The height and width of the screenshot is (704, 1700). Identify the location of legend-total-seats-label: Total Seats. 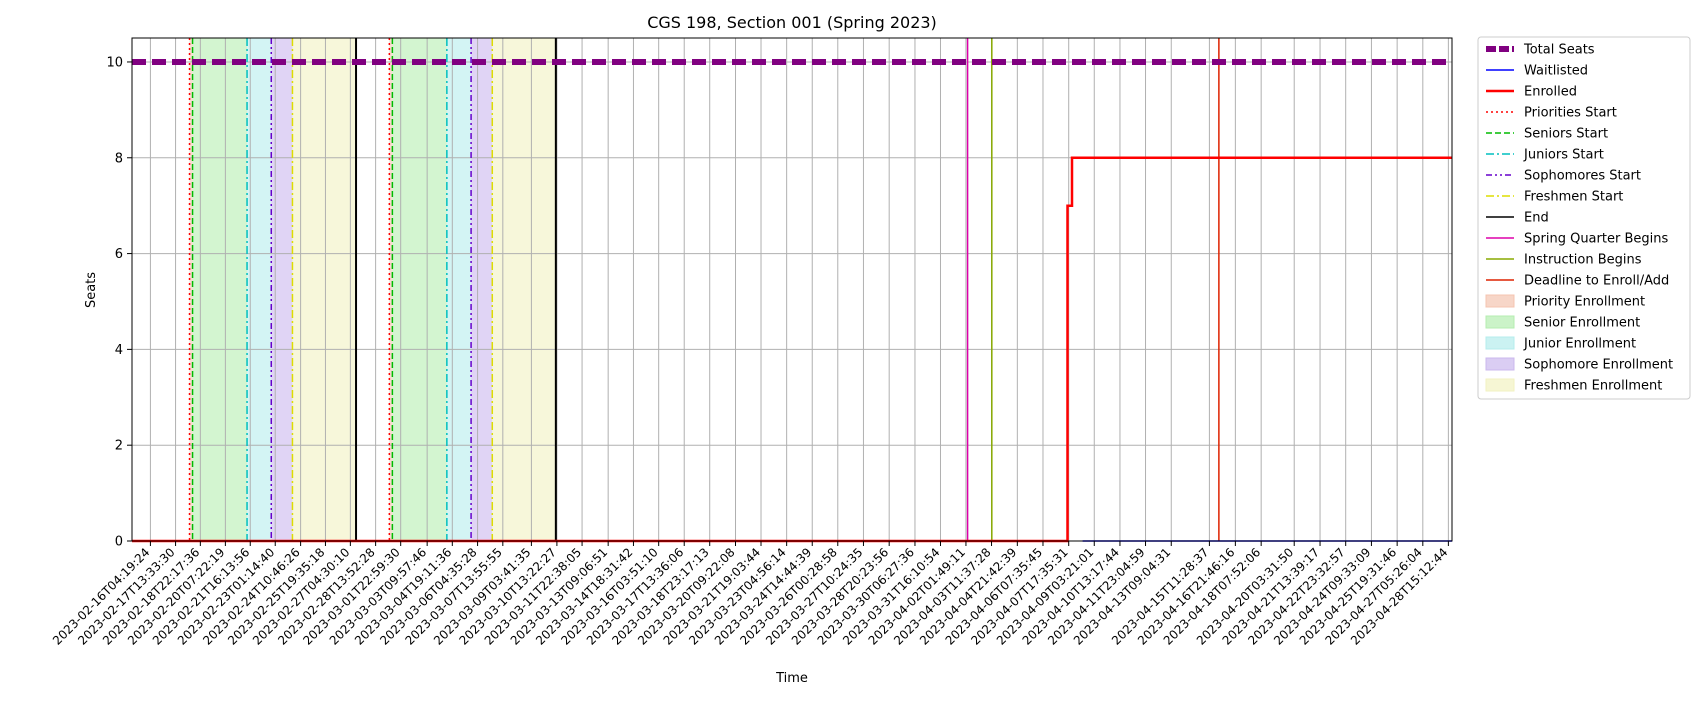
(1559, 50).